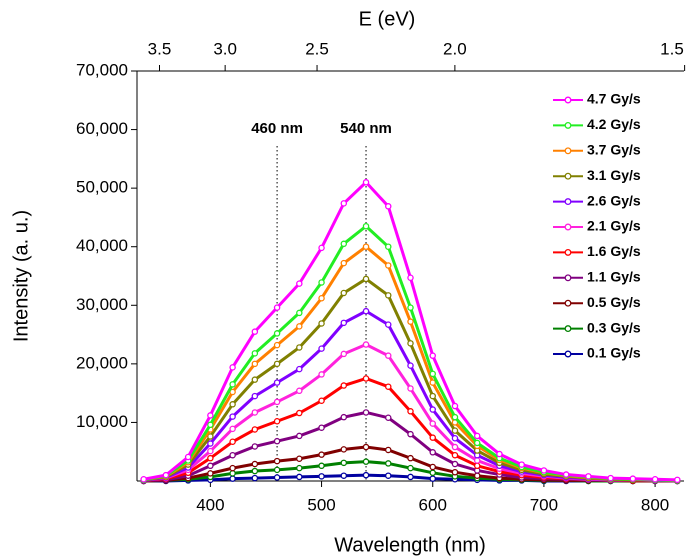  I want to click on x-axis-label: Wavelength (nm), so click(410, 545).